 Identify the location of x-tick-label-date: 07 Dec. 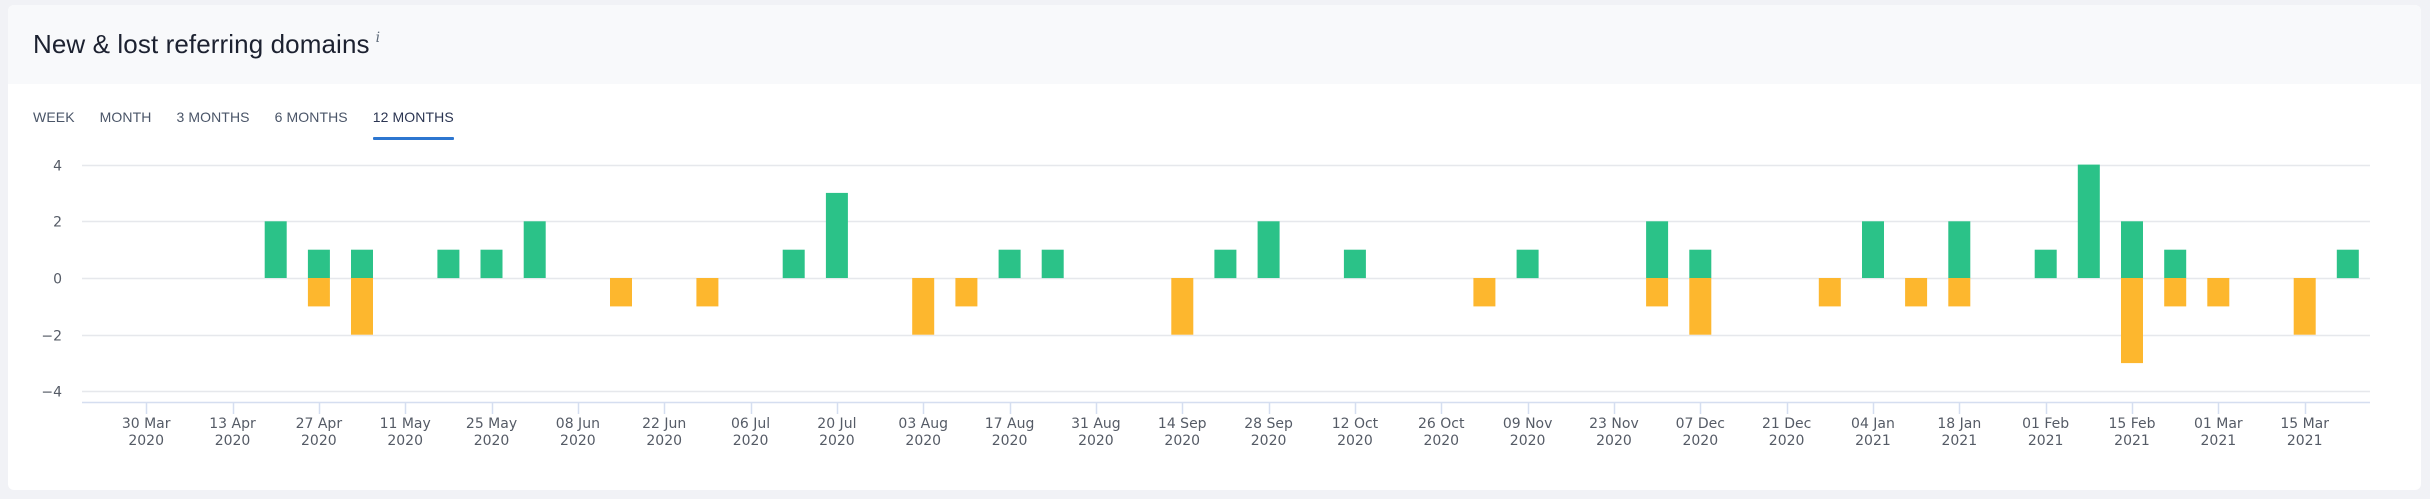
(1700, 424).